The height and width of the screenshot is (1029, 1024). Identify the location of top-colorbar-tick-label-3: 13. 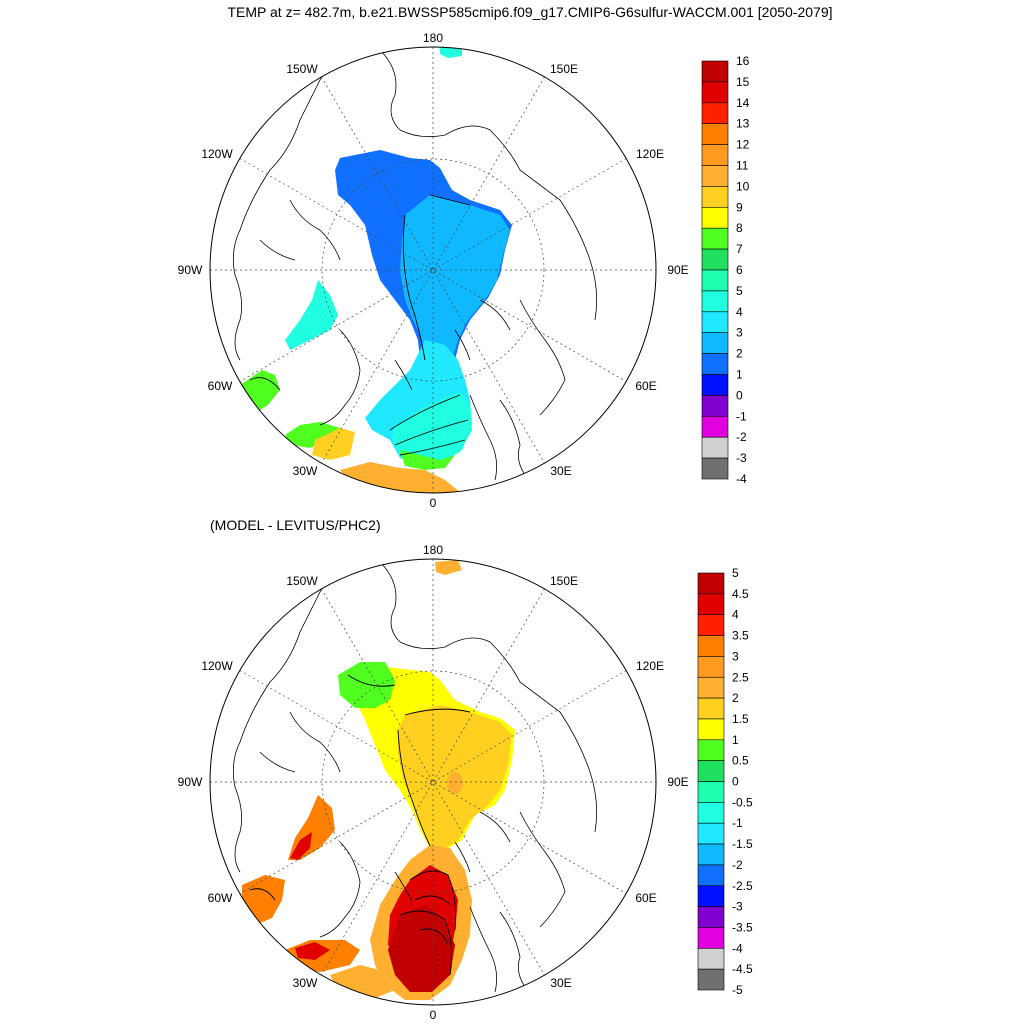
(743, 124).